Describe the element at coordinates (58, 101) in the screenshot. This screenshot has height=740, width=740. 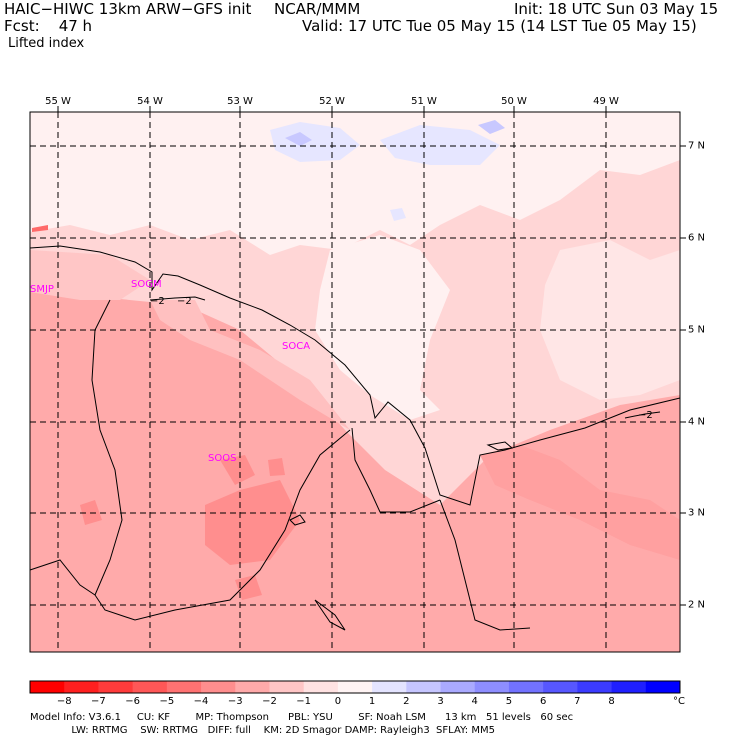
I see `lon-label-55w: 55 W` at that location.